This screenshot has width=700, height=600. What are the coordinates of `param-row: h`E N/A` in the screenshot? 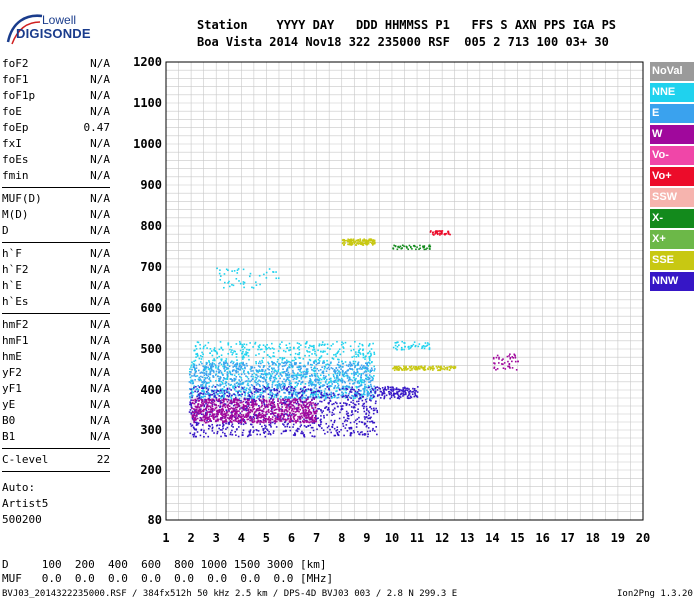 It's located at (56, 286).